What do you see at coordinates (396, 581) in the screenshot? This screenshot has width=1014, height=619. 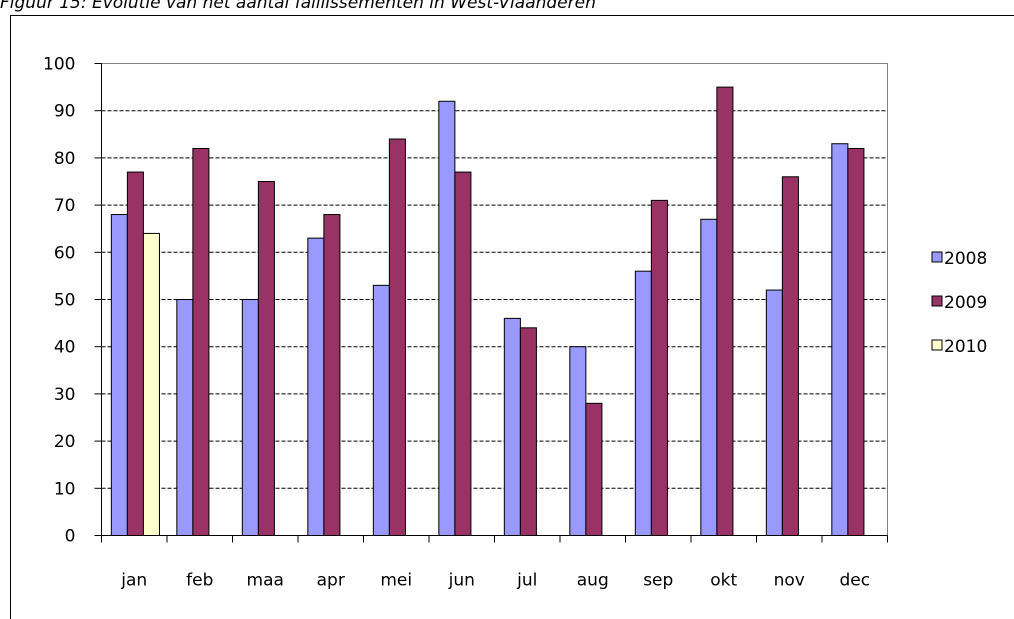 I see `x-tick-label: mei` at bounding box center [396, 581].